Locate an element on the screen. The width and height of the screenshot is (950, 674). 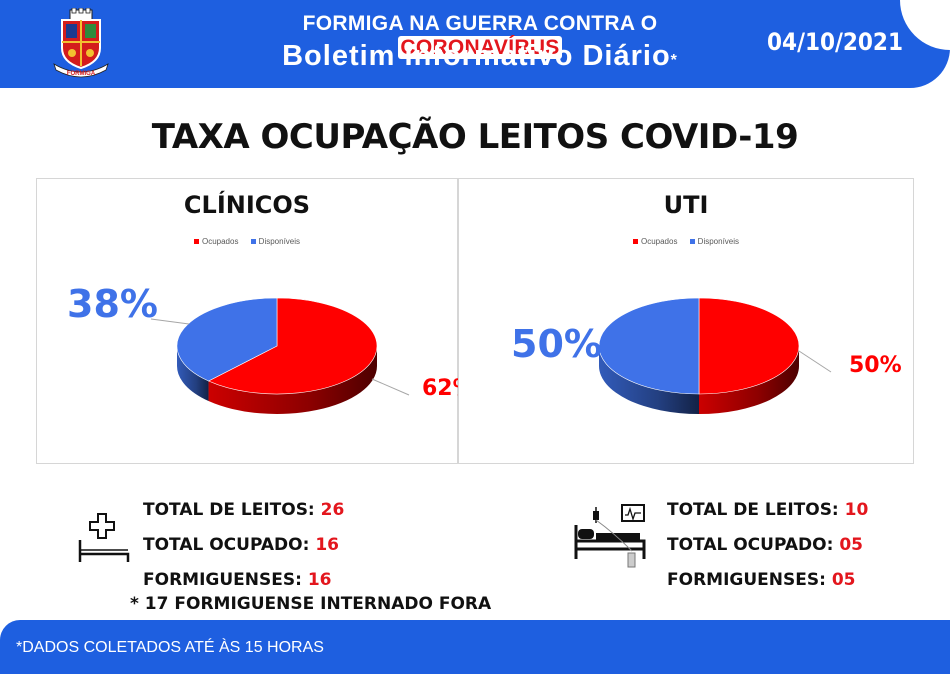
banner-line1: FORMIGA NA GUERRA CONTRA O CORONAVÍRUS is located at coordinates (480, 36).